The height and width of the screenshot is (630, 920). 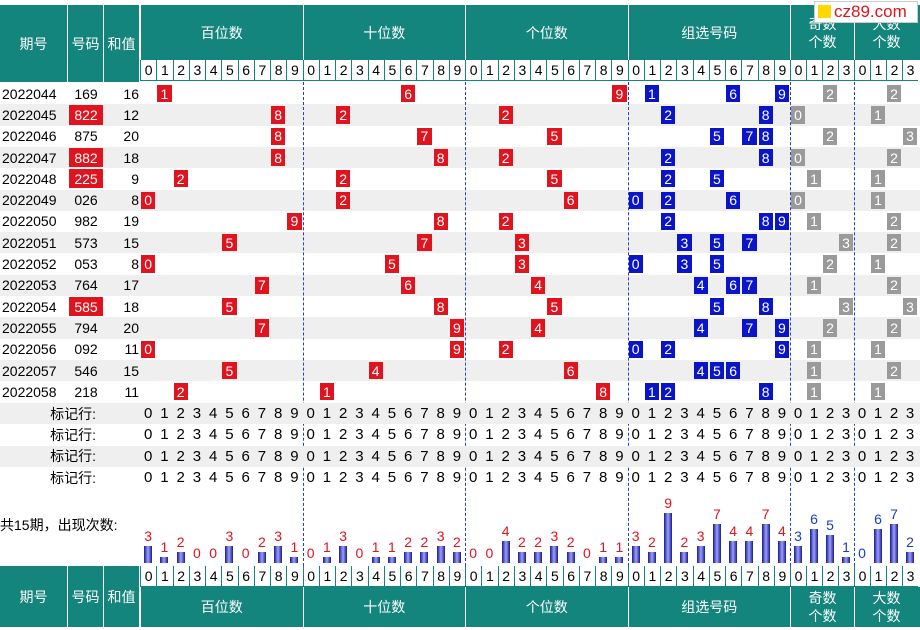 I want to click on number: 026, so click(x=86, y=200).